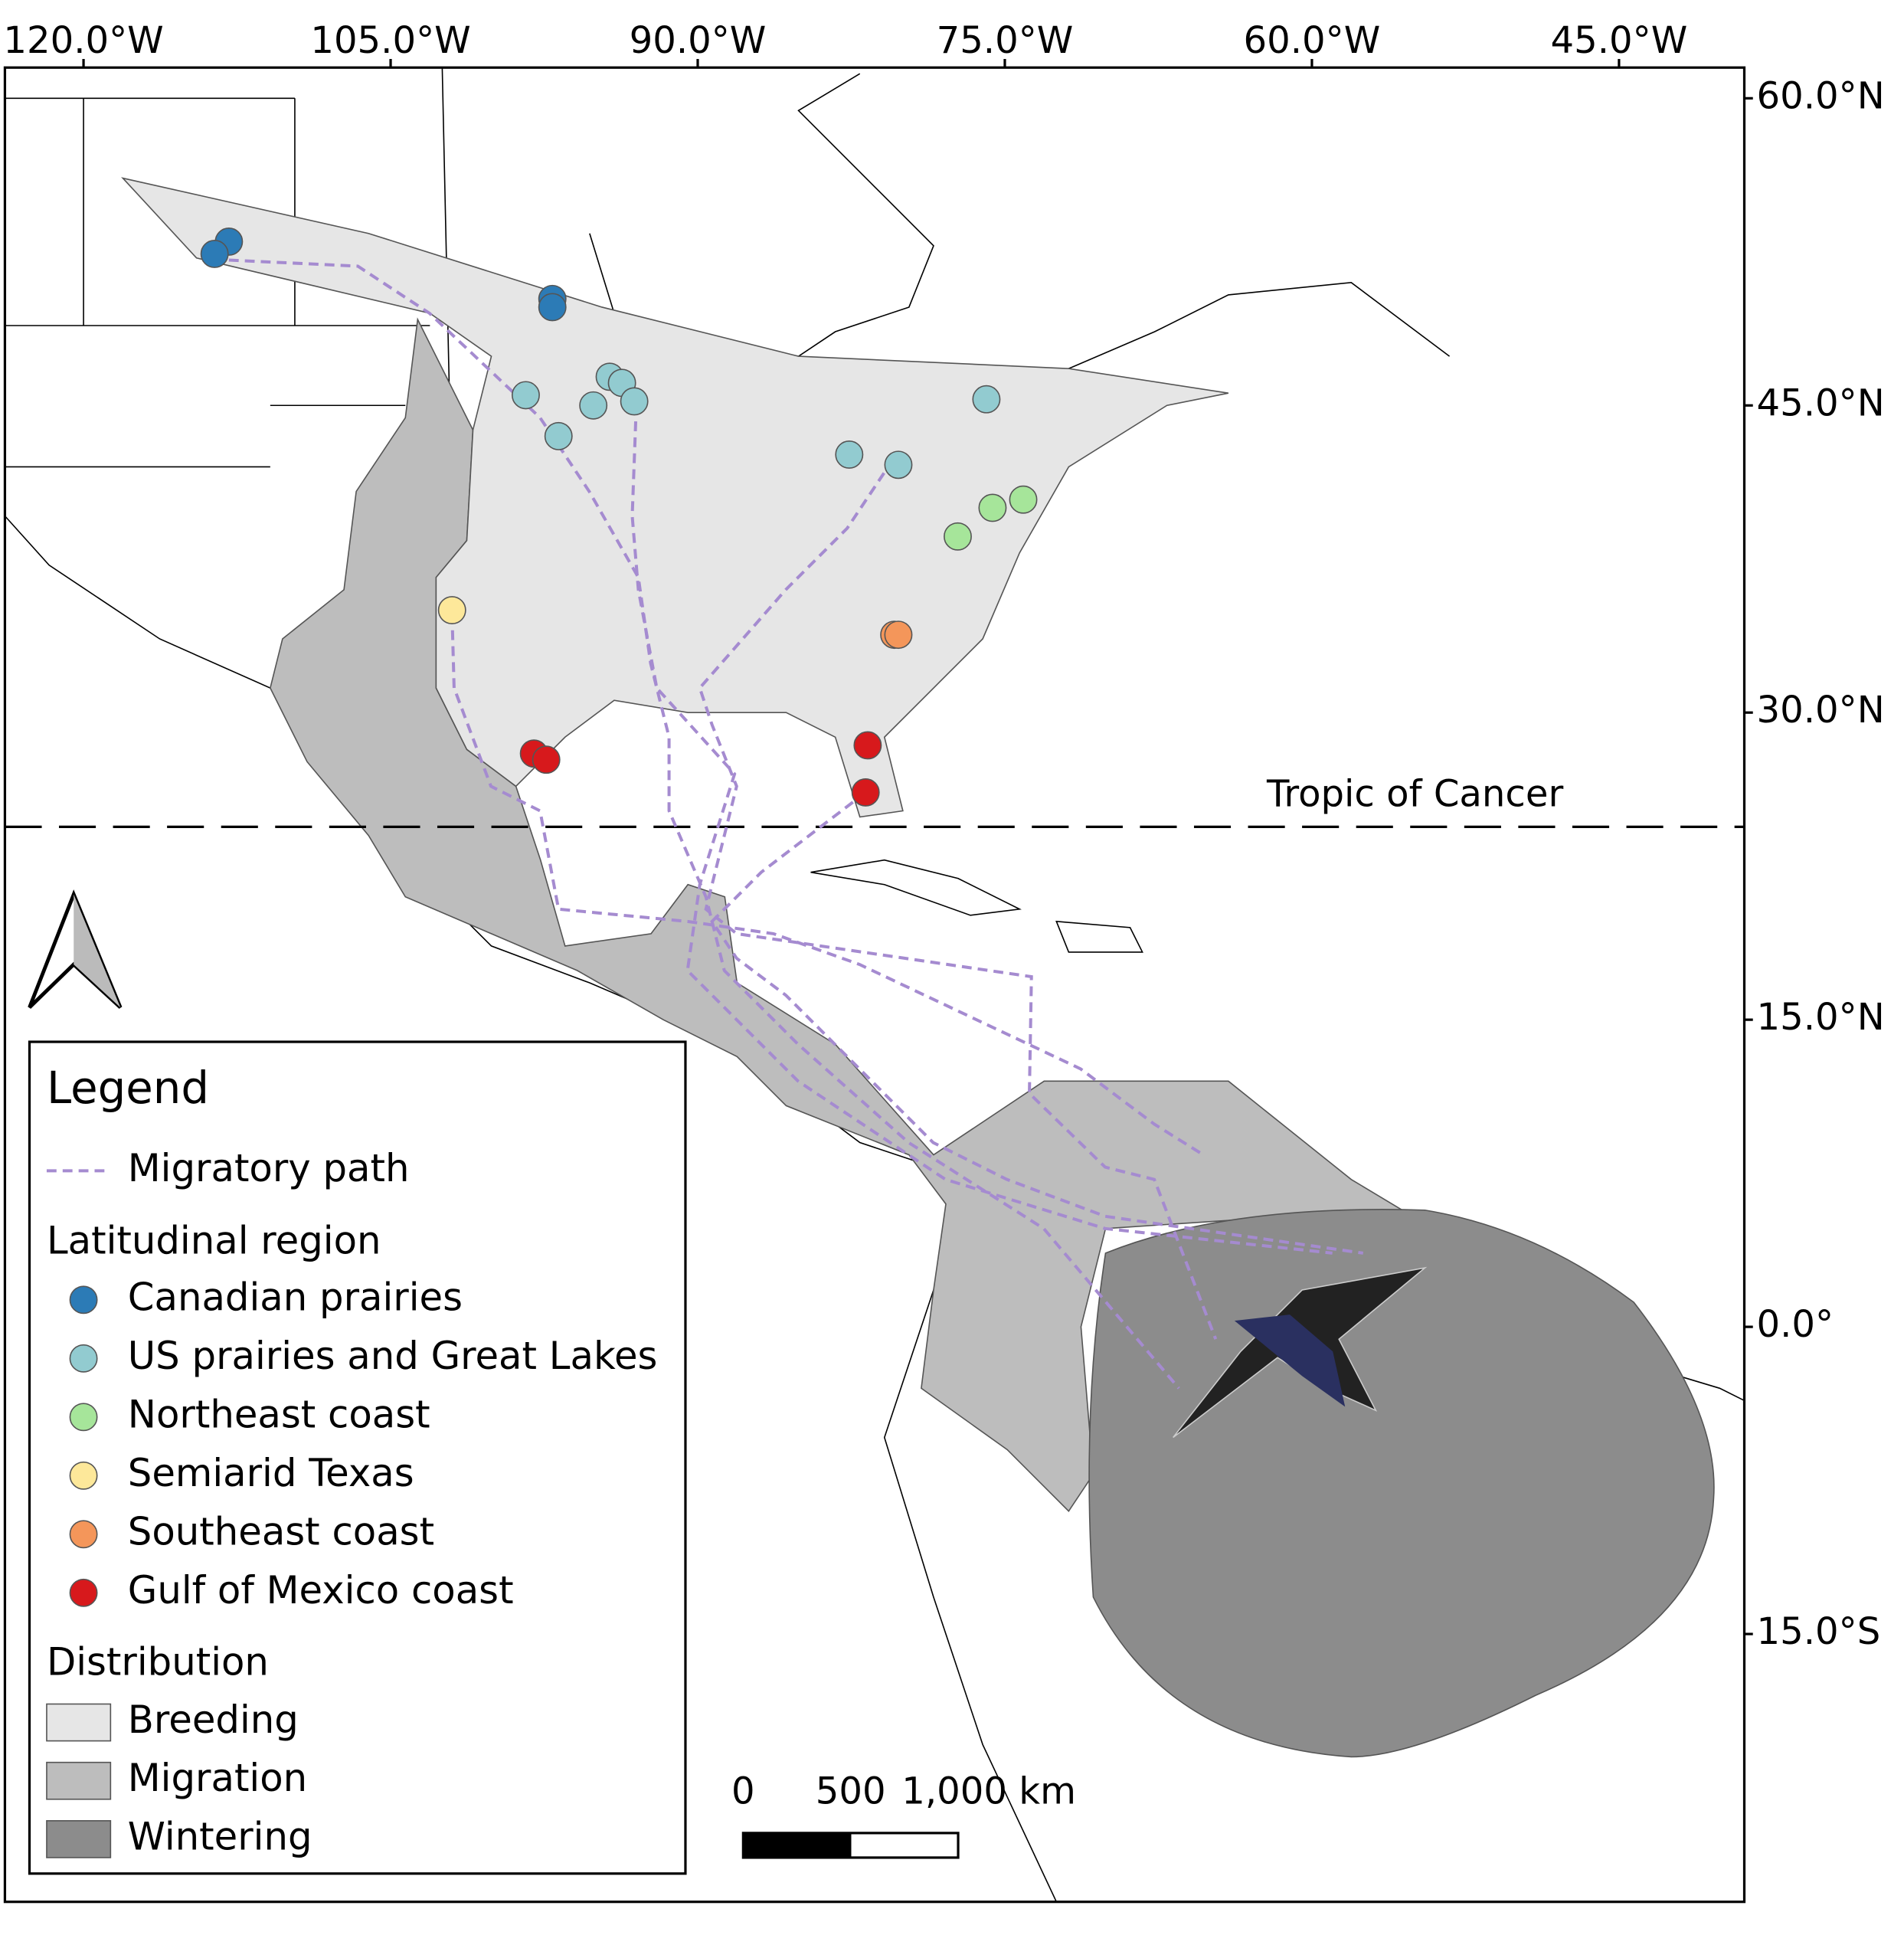  What do you see at coordinates (128, 1088) in the screenshot?
I see `legend-title: Legend` at bounding box center [128, 1088].